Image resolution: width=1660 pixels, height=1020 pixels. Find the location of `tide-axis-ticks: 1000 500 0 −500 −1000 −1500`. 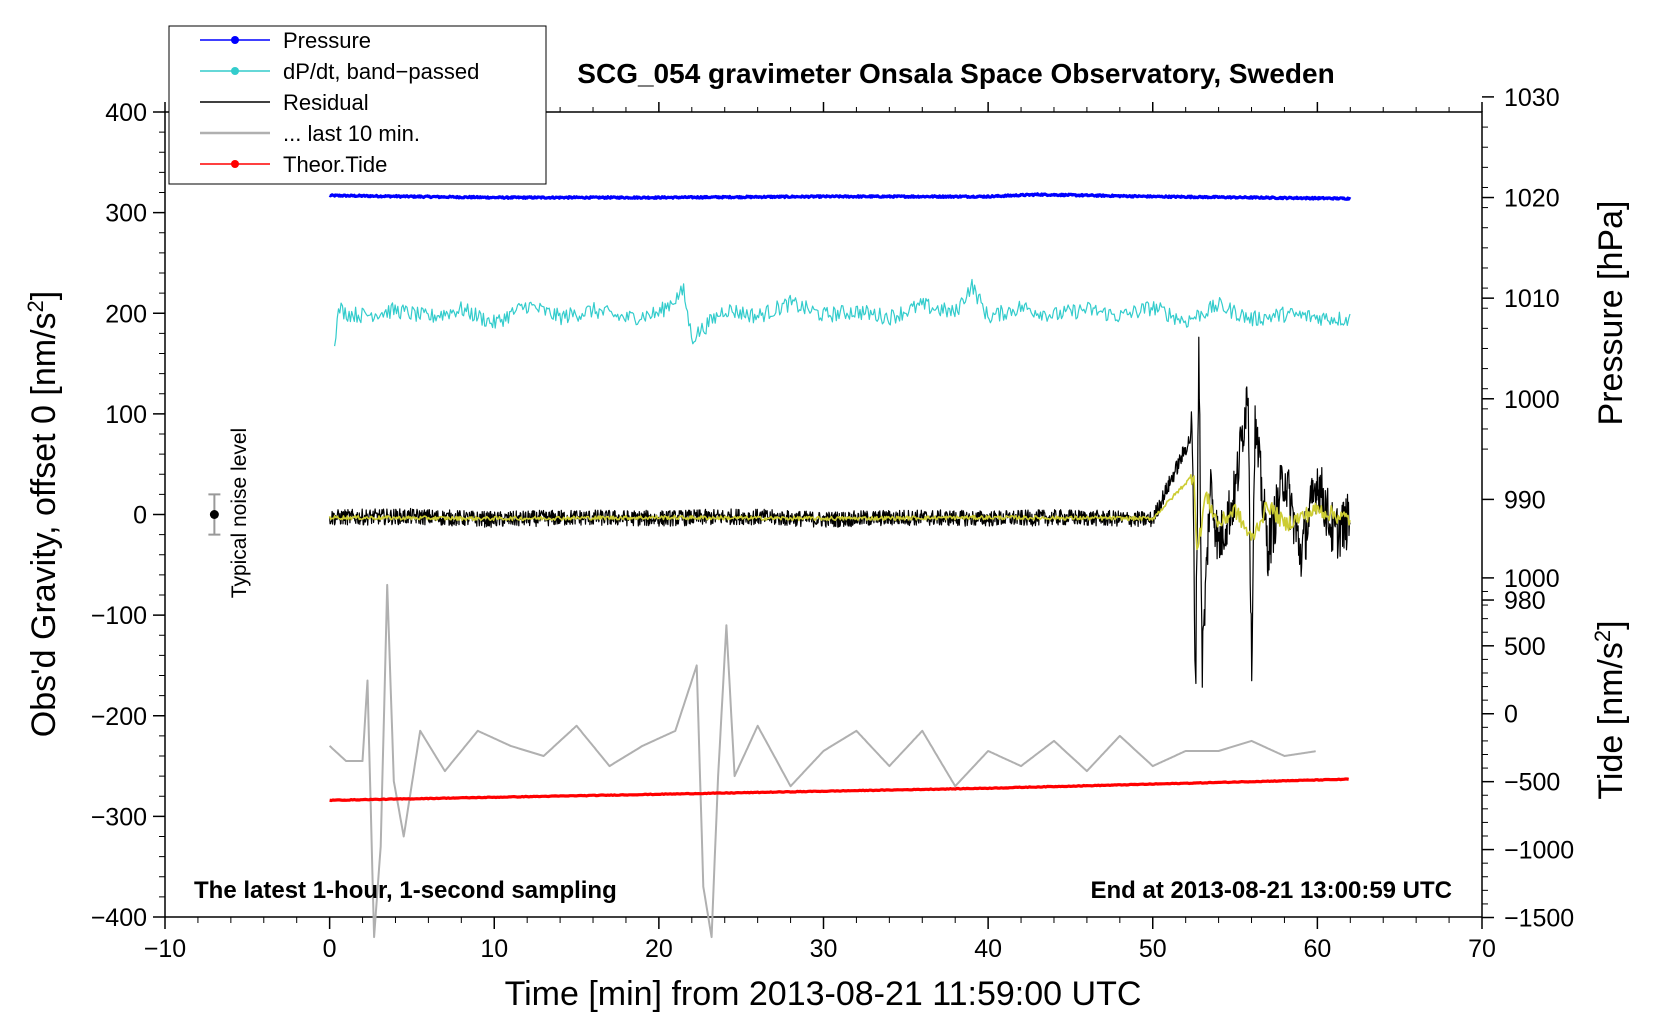

tide-axis-ticks: 1000 500 0 −500 −1000 −1500 is located at coordinates (1528, 749).